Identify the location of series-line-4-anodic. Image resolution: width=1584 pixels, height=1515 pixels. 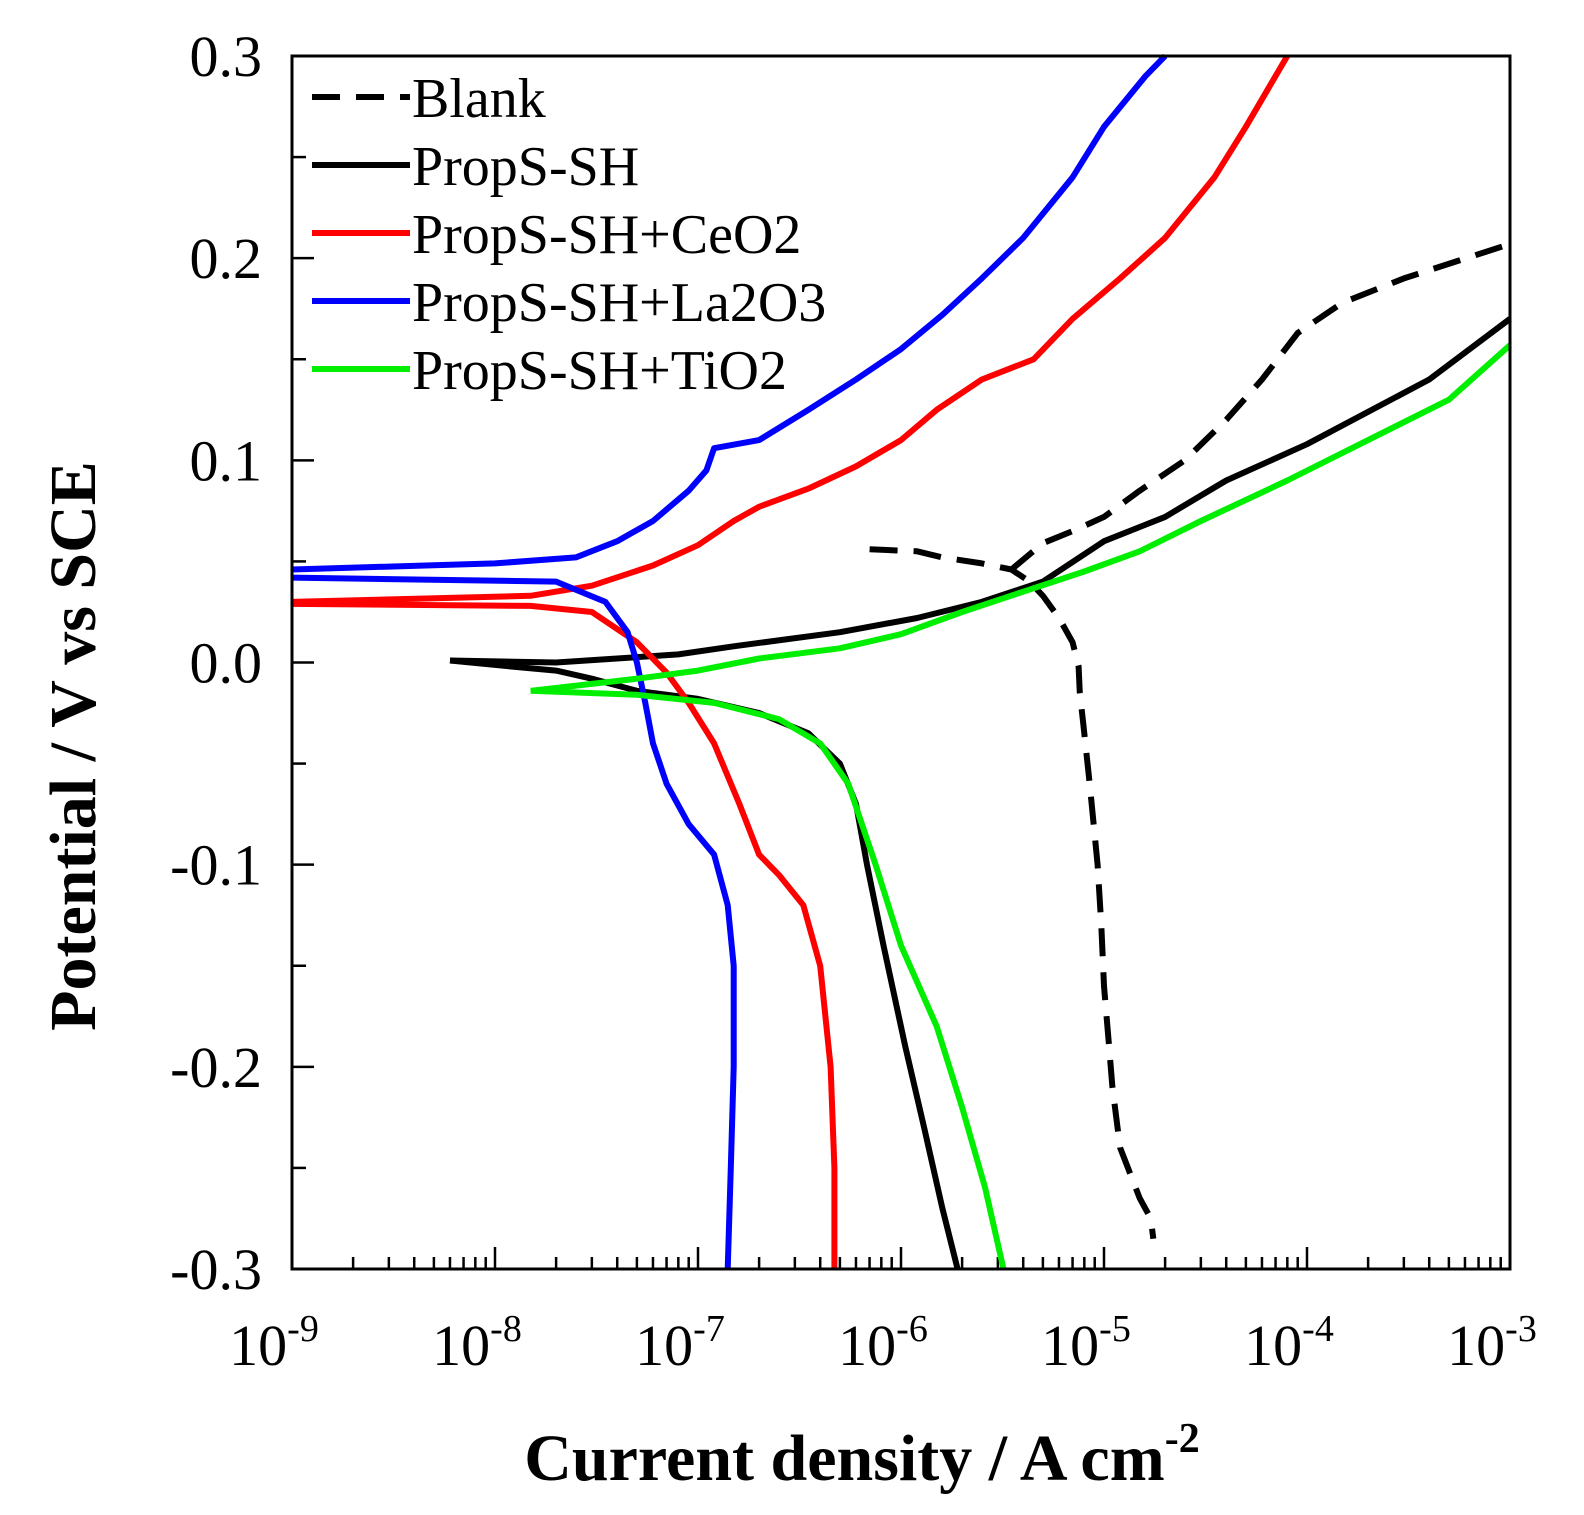
(1021, 518).